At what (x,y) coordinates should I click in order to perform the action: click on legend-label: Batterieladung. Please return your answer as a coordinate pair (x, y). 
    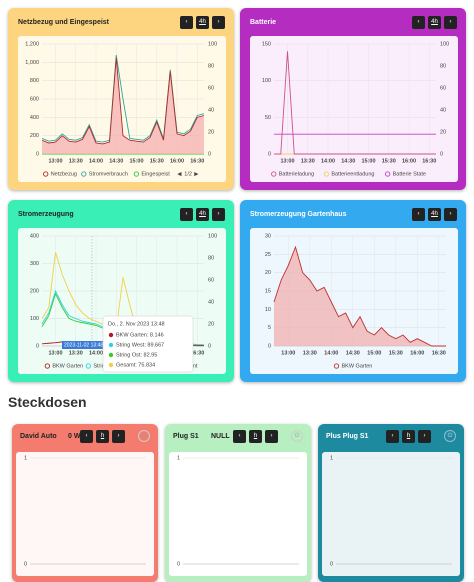
    Looking at the image, I should click on (296, 174).